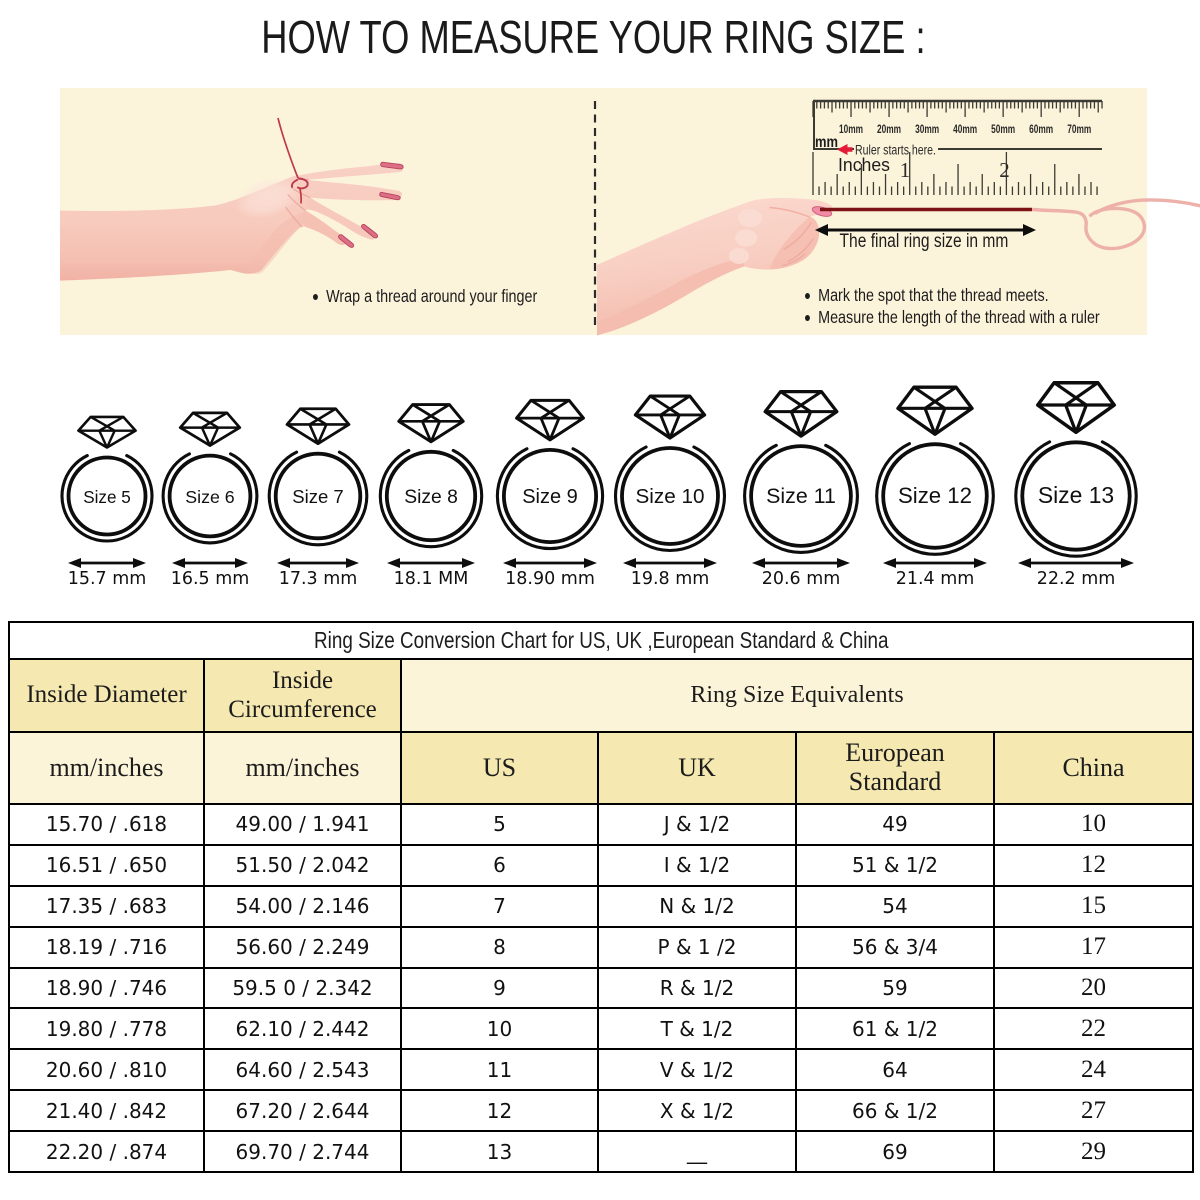  Describe the element at coordinates (697, 988) in the screenshot. I see `conversion-cell: R & 1/2` at that location.